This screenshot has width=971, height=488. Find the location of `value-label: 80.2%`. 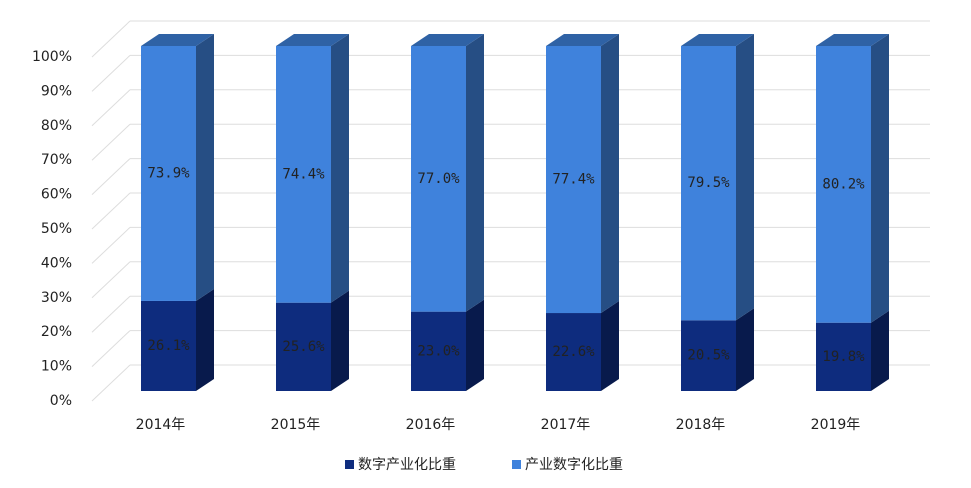

value-label: 80.2% is located at coordinates (843, 184).